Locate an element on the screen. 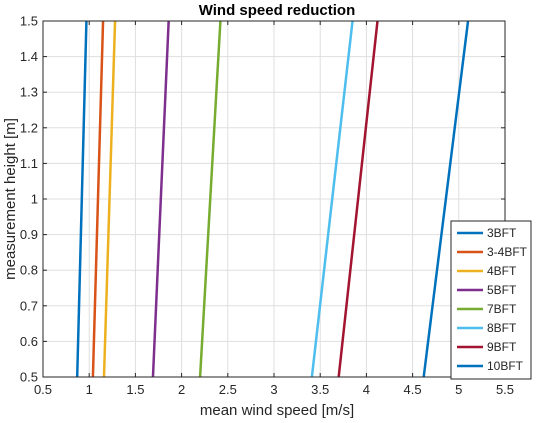 This screenshot has width=550, height=423. y-tick-label: 1.1 is located at coordinates (29, 163).